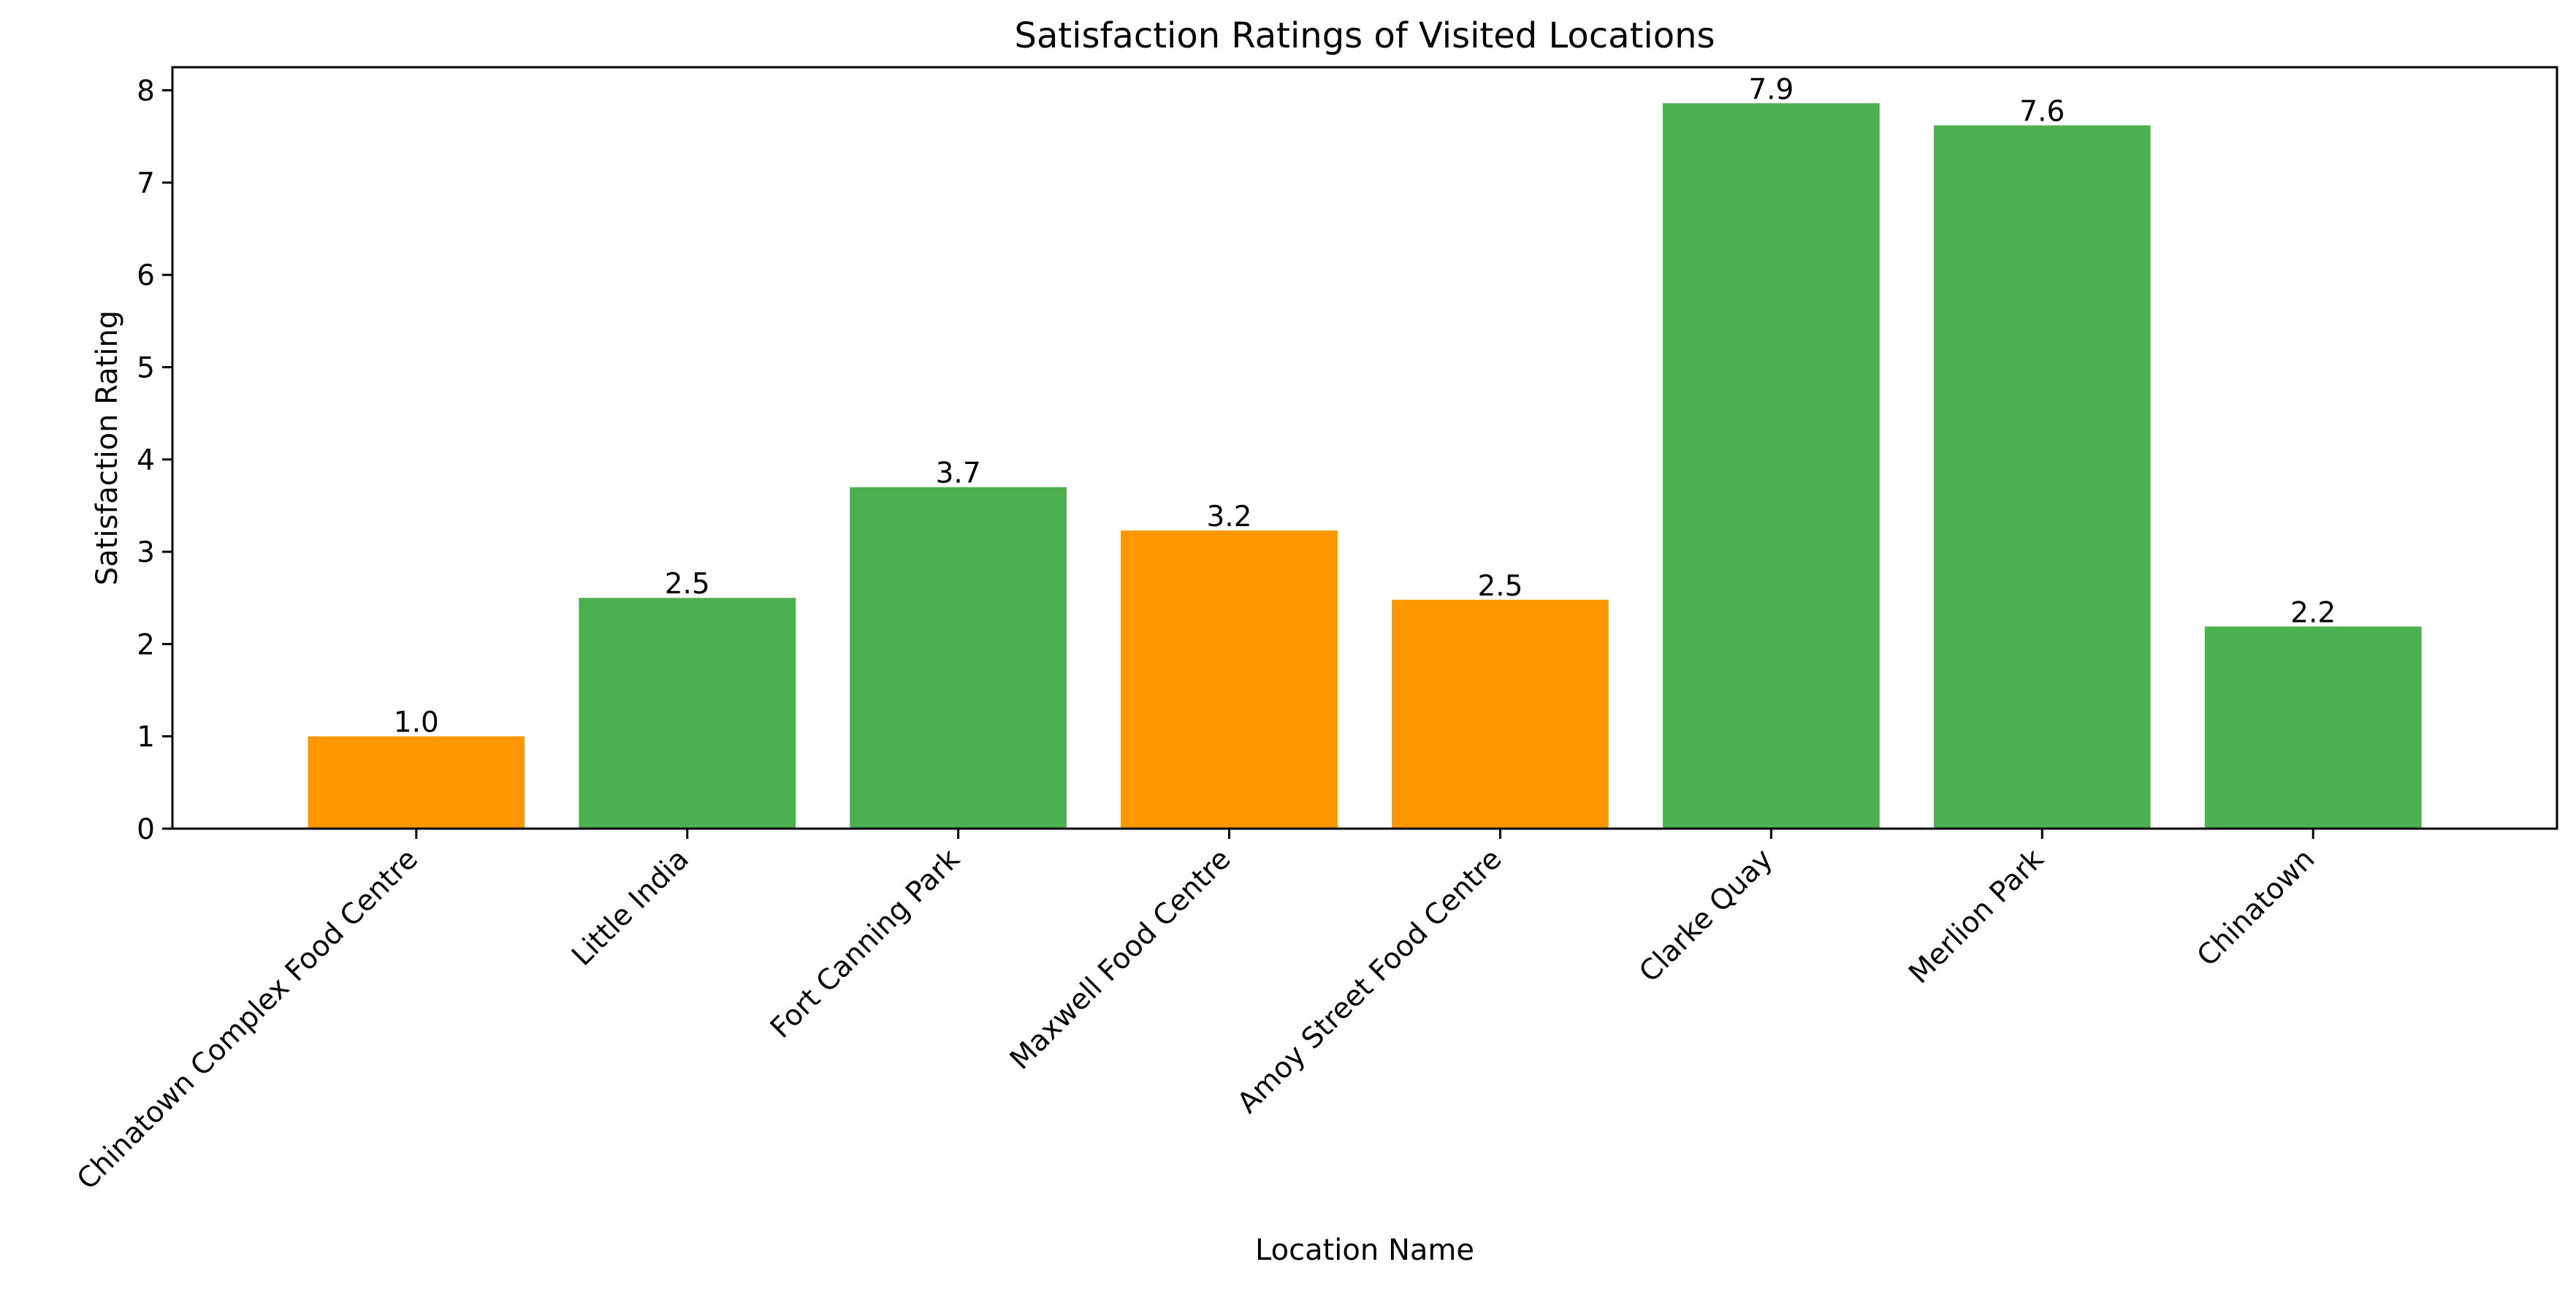 This screenshot has width=2576, height=1289. What do you see at coordinates (2313, 613) in the screenshot?
I see `bar-value-label: 2.2` at bounding box center [2313, 613].